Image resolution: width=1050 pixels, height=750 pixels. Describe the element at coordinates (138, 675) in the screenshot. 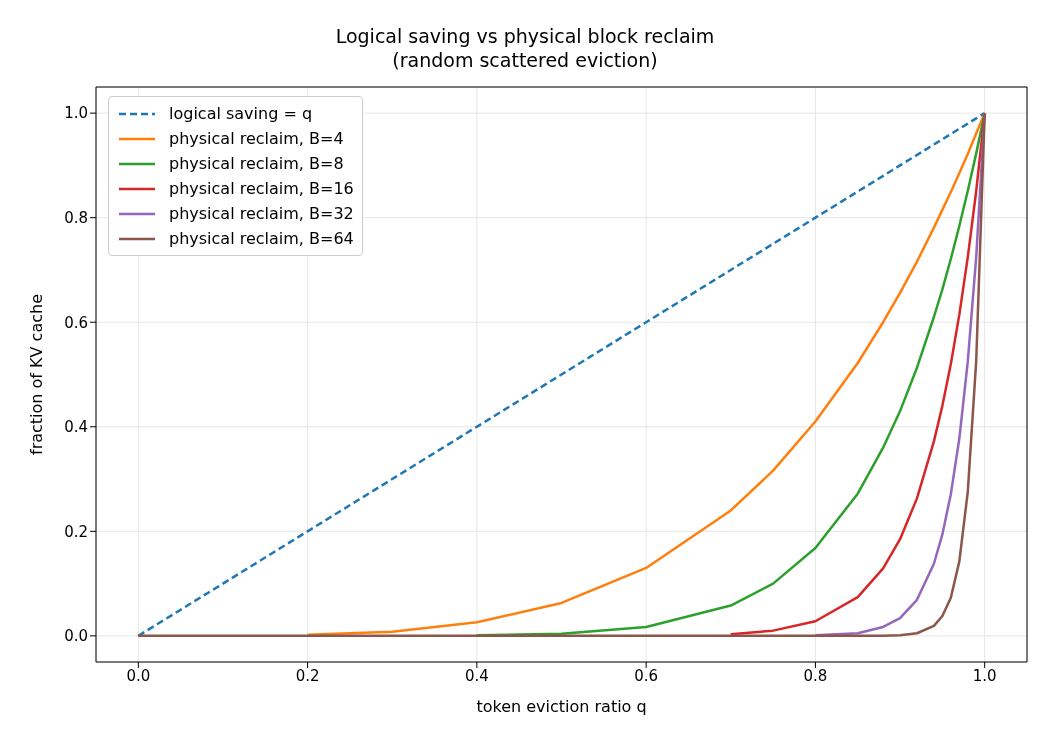

I see `x-tick-label: 0.0` at that location.